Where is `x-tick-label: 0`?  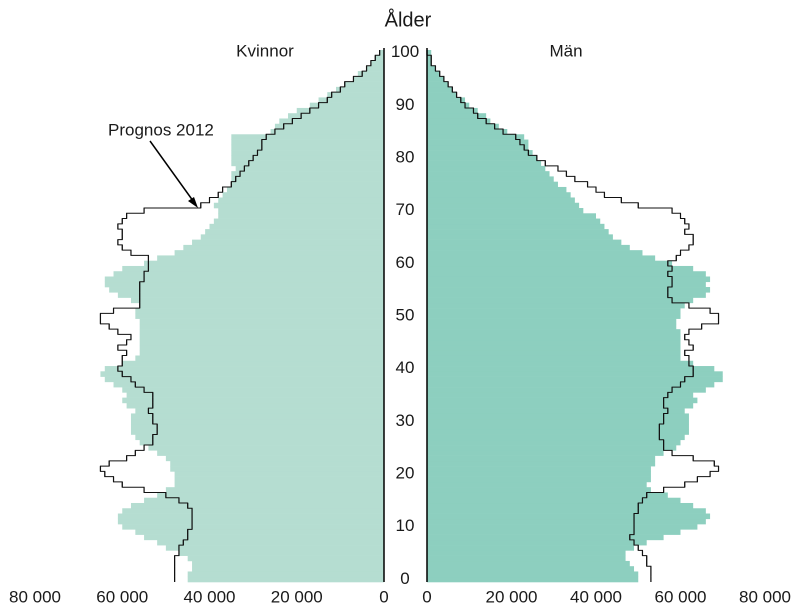
x-tick-label: 0 is located at coordinates (383, 596).